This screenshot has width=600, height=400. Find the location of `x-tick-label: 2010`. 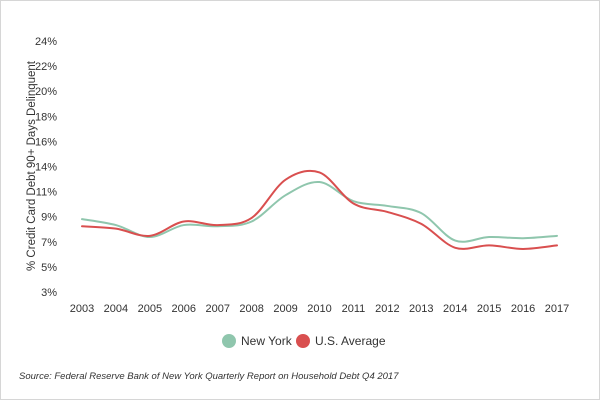

x-tick-label: 2010 is located at coordinates (319, 309).